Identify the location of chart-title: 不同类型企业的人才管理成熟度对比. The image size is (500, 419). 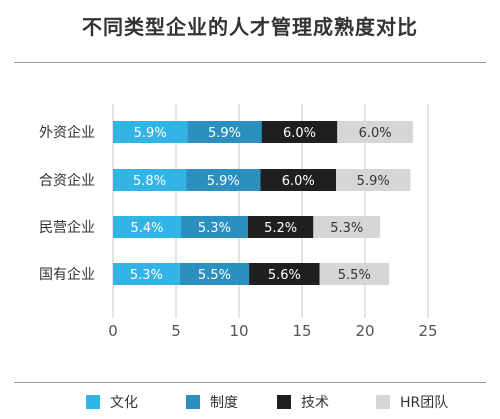
(250, 27).